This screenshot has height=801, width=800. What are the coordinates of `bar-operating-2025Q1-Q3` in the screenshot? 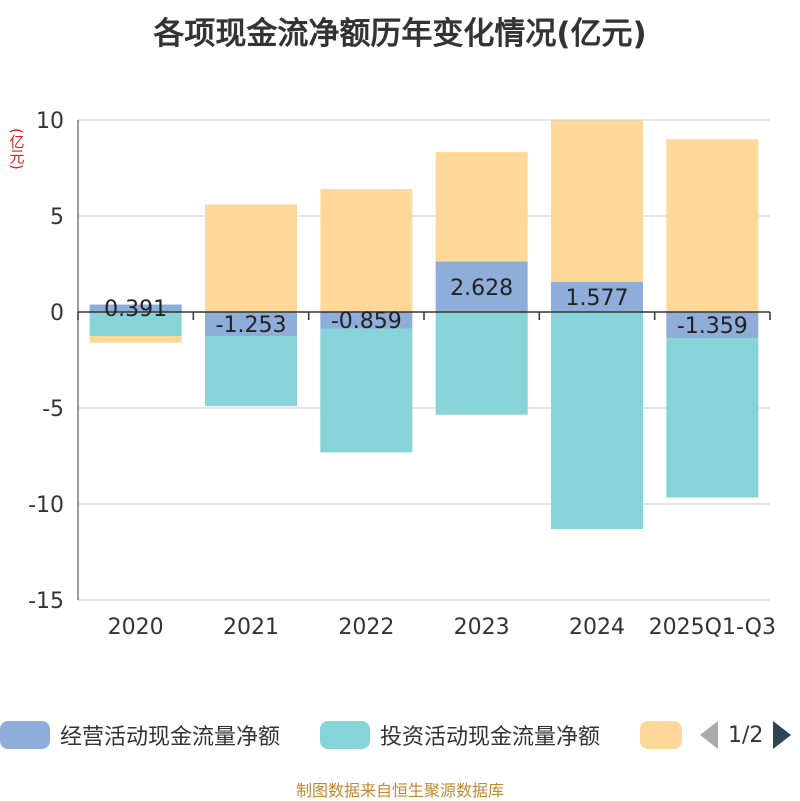 It's located at (712, 325).